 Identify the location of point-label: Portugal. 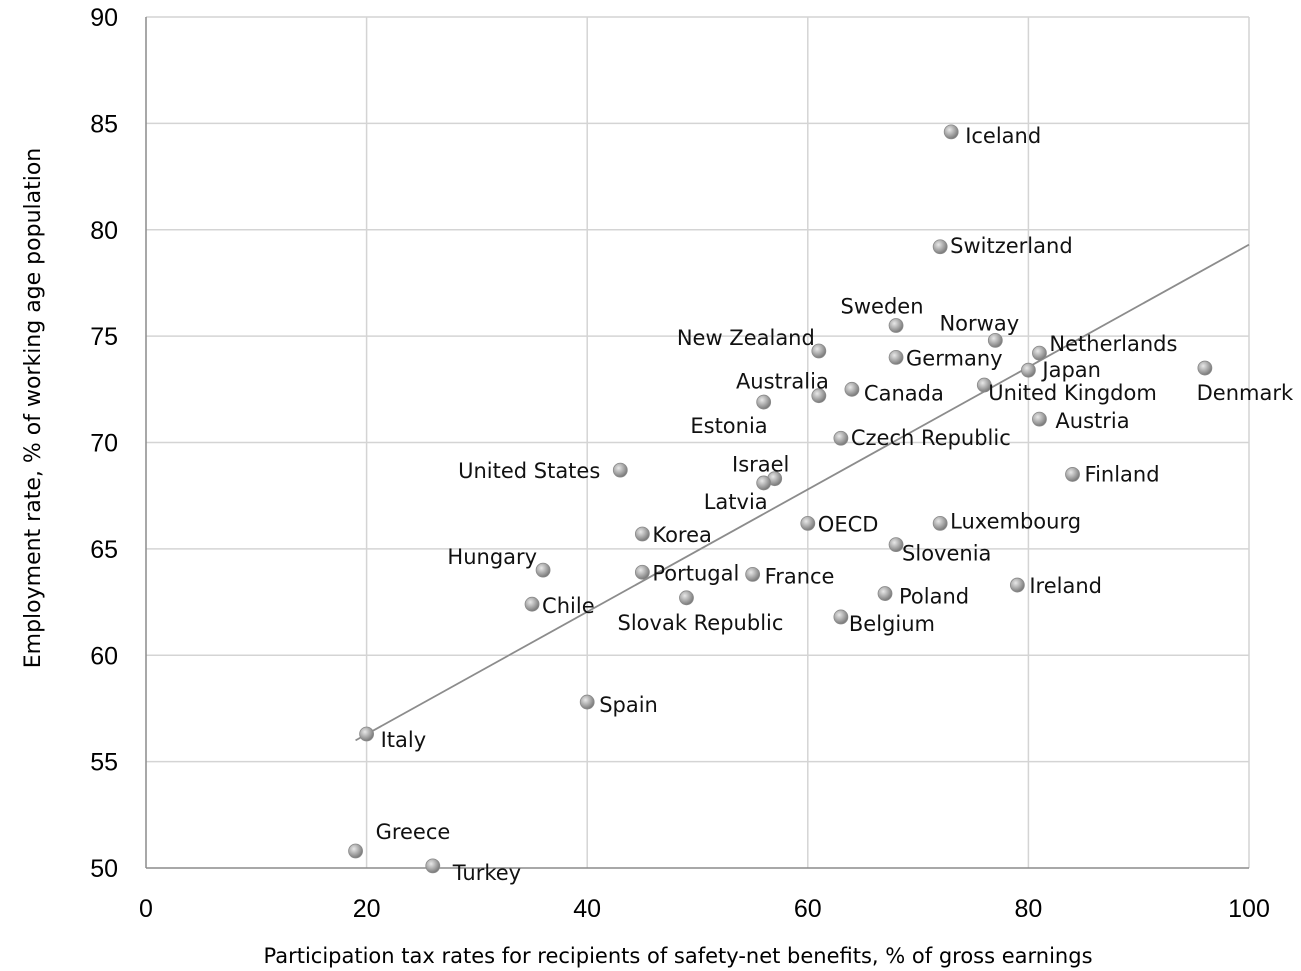
(695, 573).